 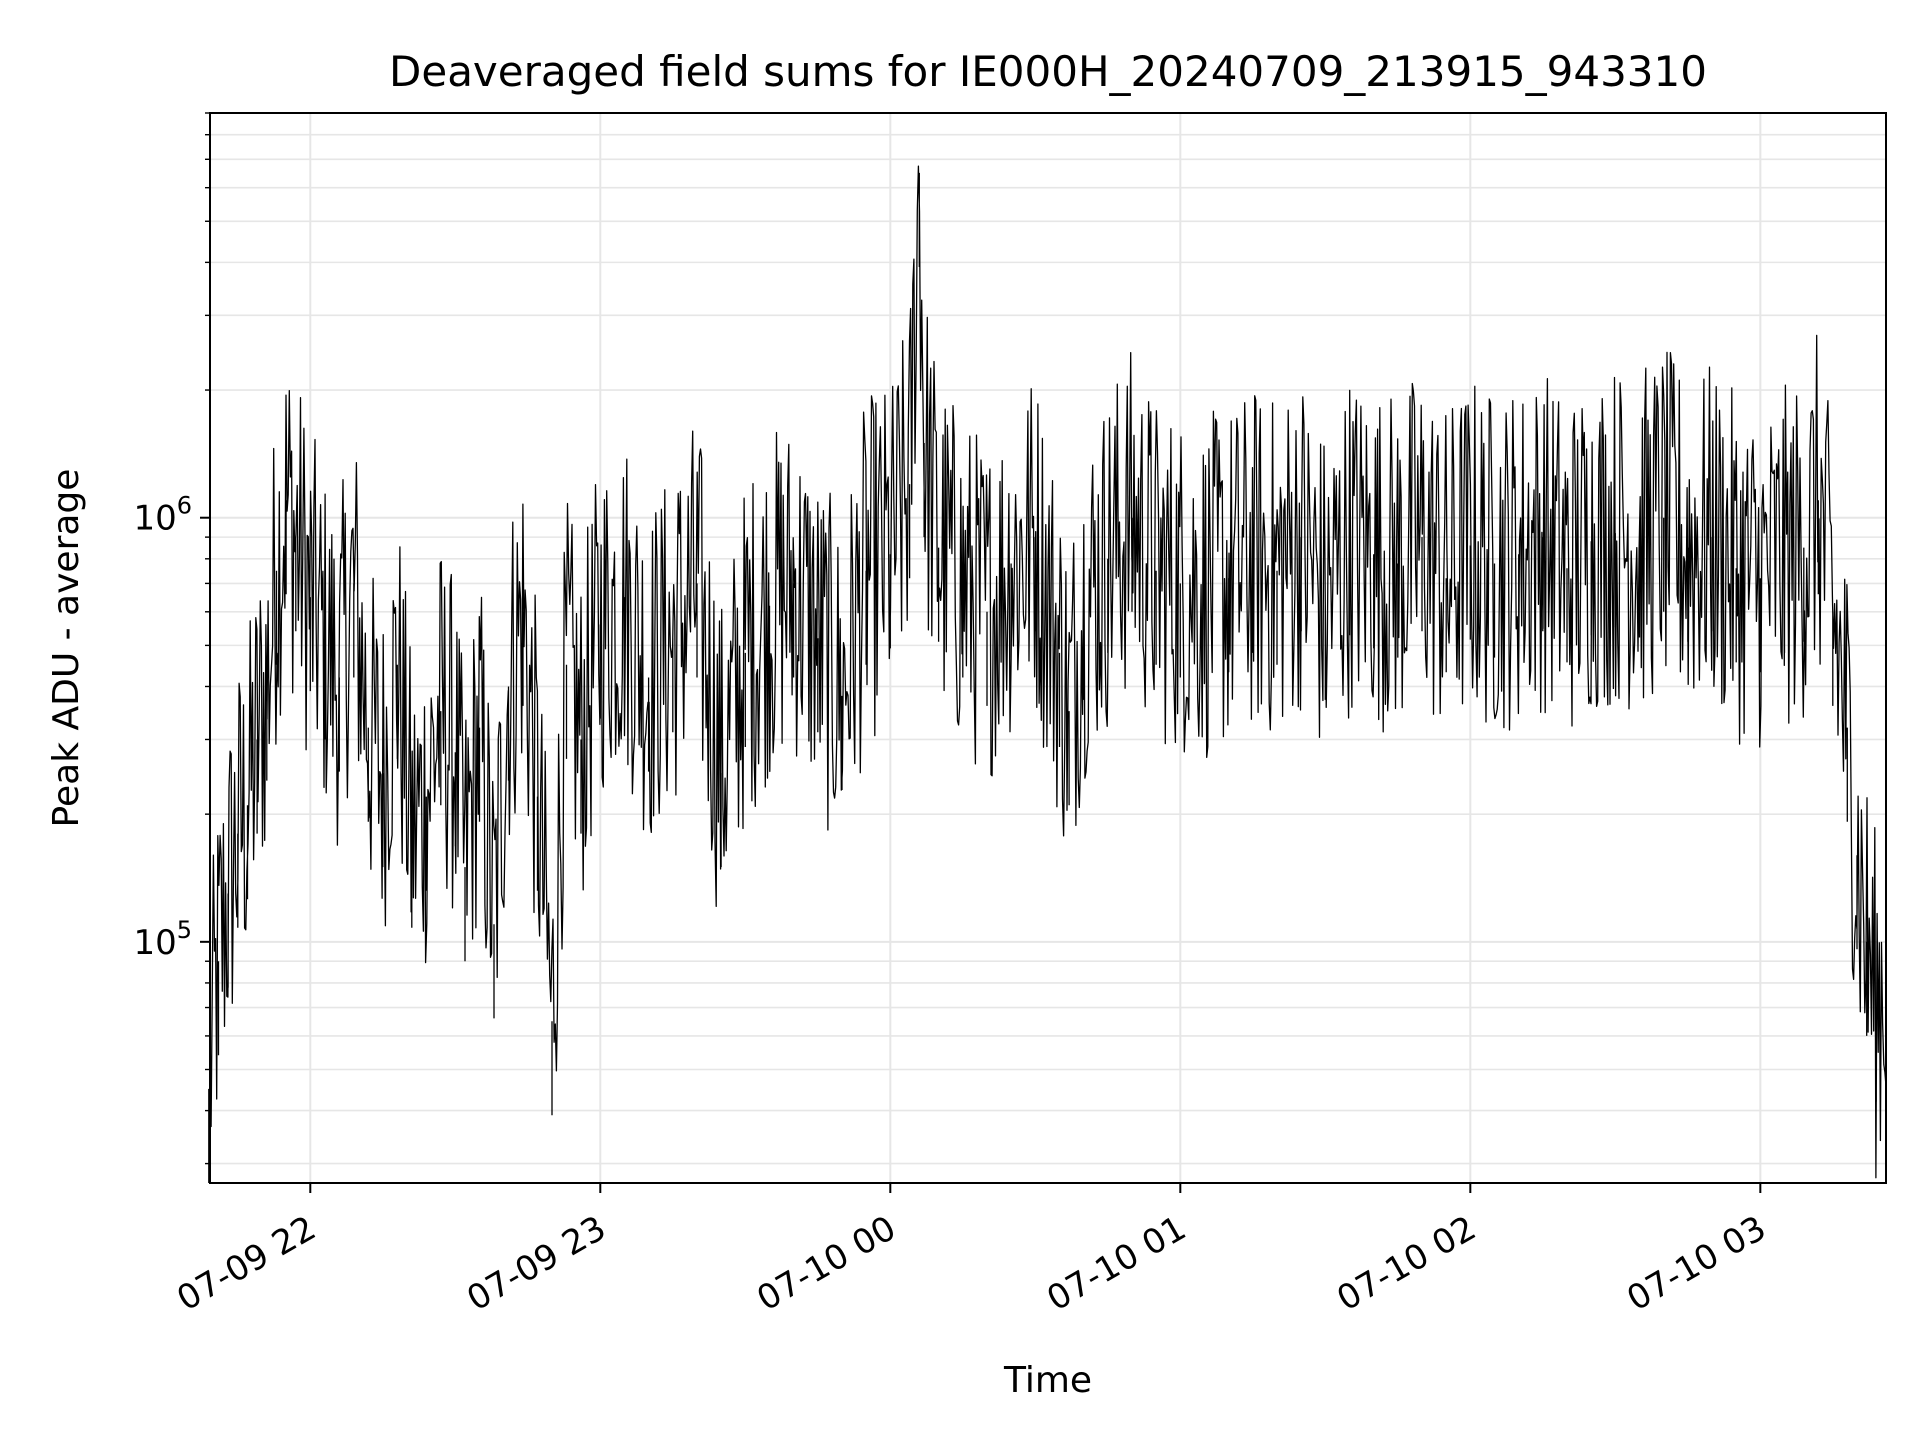 What do you see at coordinates (162, 939) in the screenshot?
I see `y-tick-label: 10⁵` at bounding box center [162, 939].